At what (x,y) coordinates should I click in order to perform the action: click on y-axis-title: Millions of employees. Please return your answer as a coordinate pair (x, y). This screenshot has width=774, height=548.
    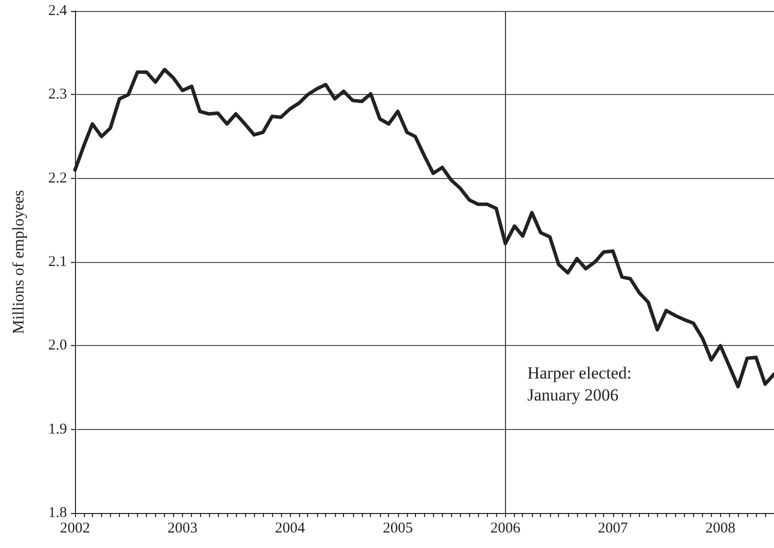
    Looking at the image, I should click on (19, 262).